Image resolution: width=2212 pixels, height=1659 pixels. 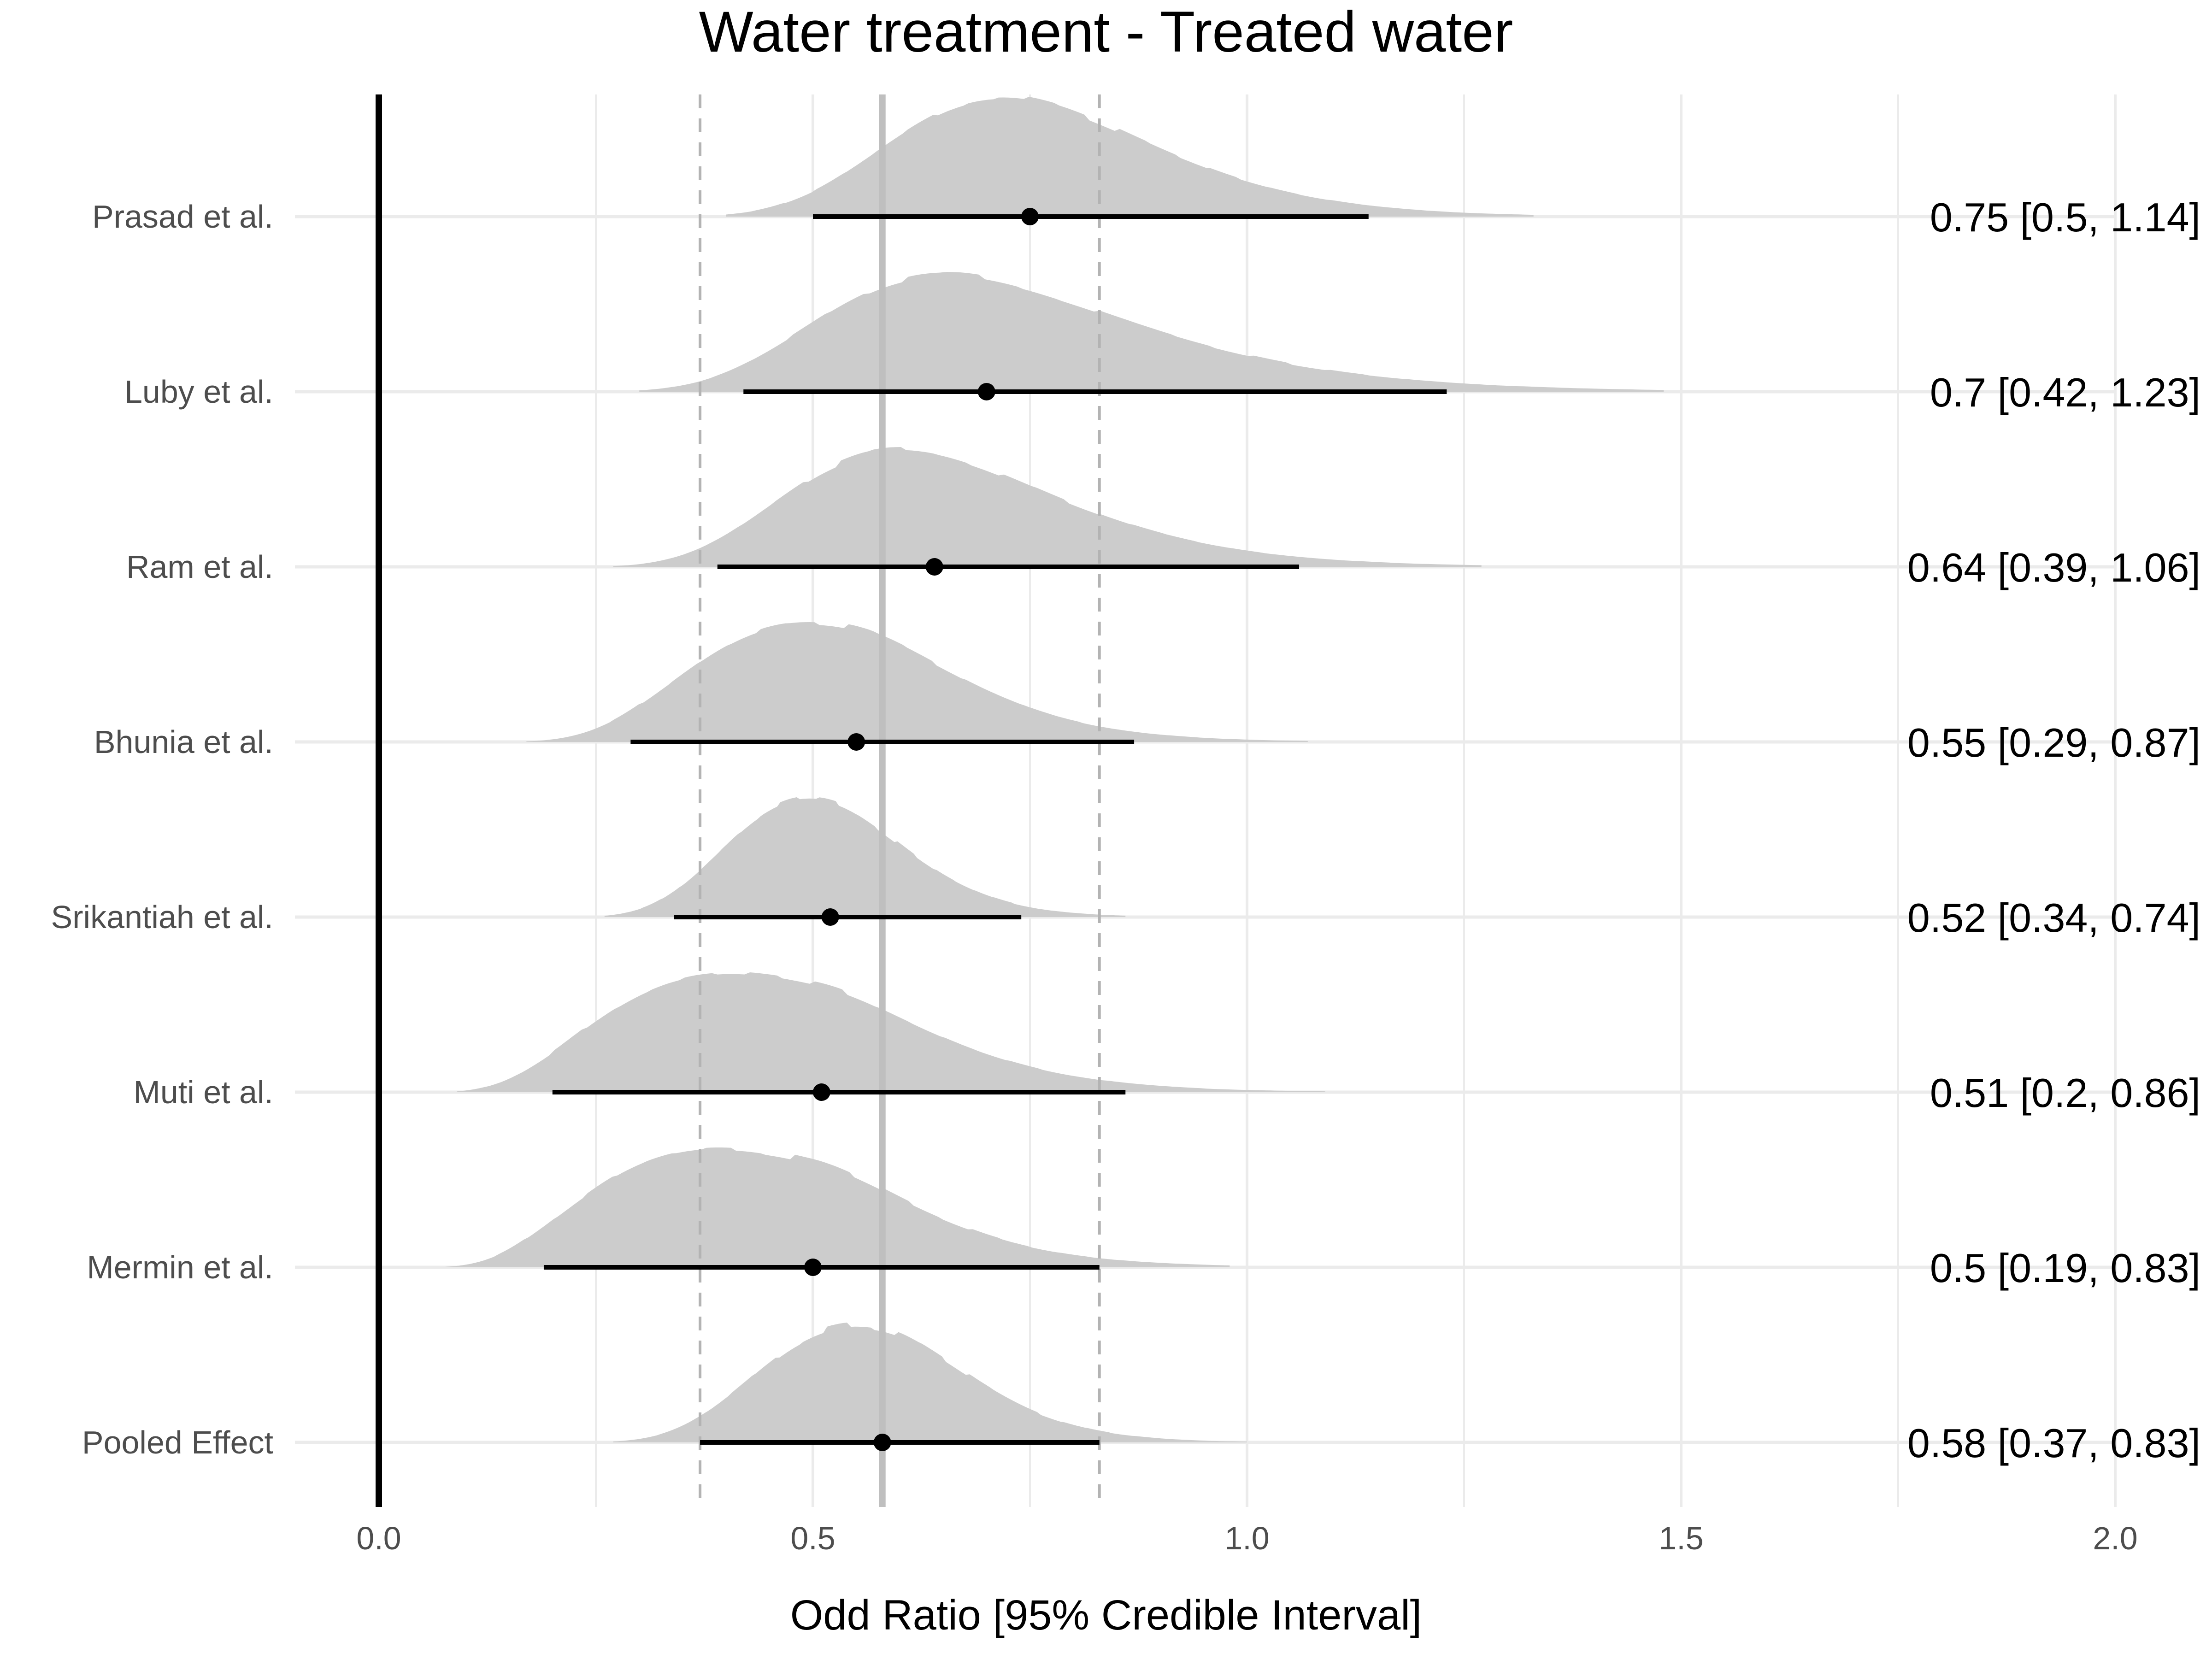 What do you see at coordinates (2053, 918) in the screenshot?
I see `estimate-summary-label: 0.52 [0.34, 0.74]` at bounding box center [2053, 918].